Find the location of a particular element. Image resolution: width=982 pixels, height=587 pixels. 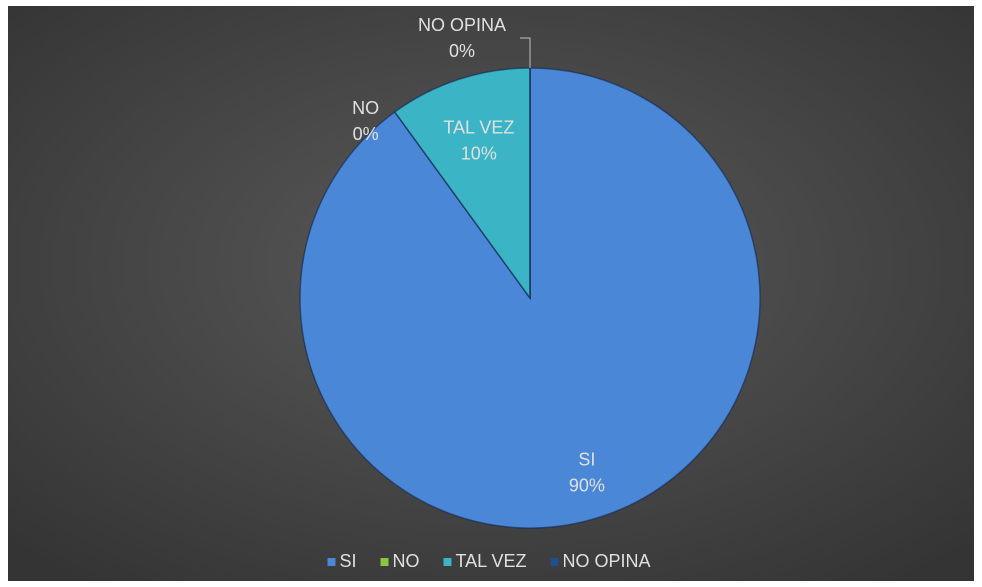

legend-label: NO is located at coordinates (405, 561).